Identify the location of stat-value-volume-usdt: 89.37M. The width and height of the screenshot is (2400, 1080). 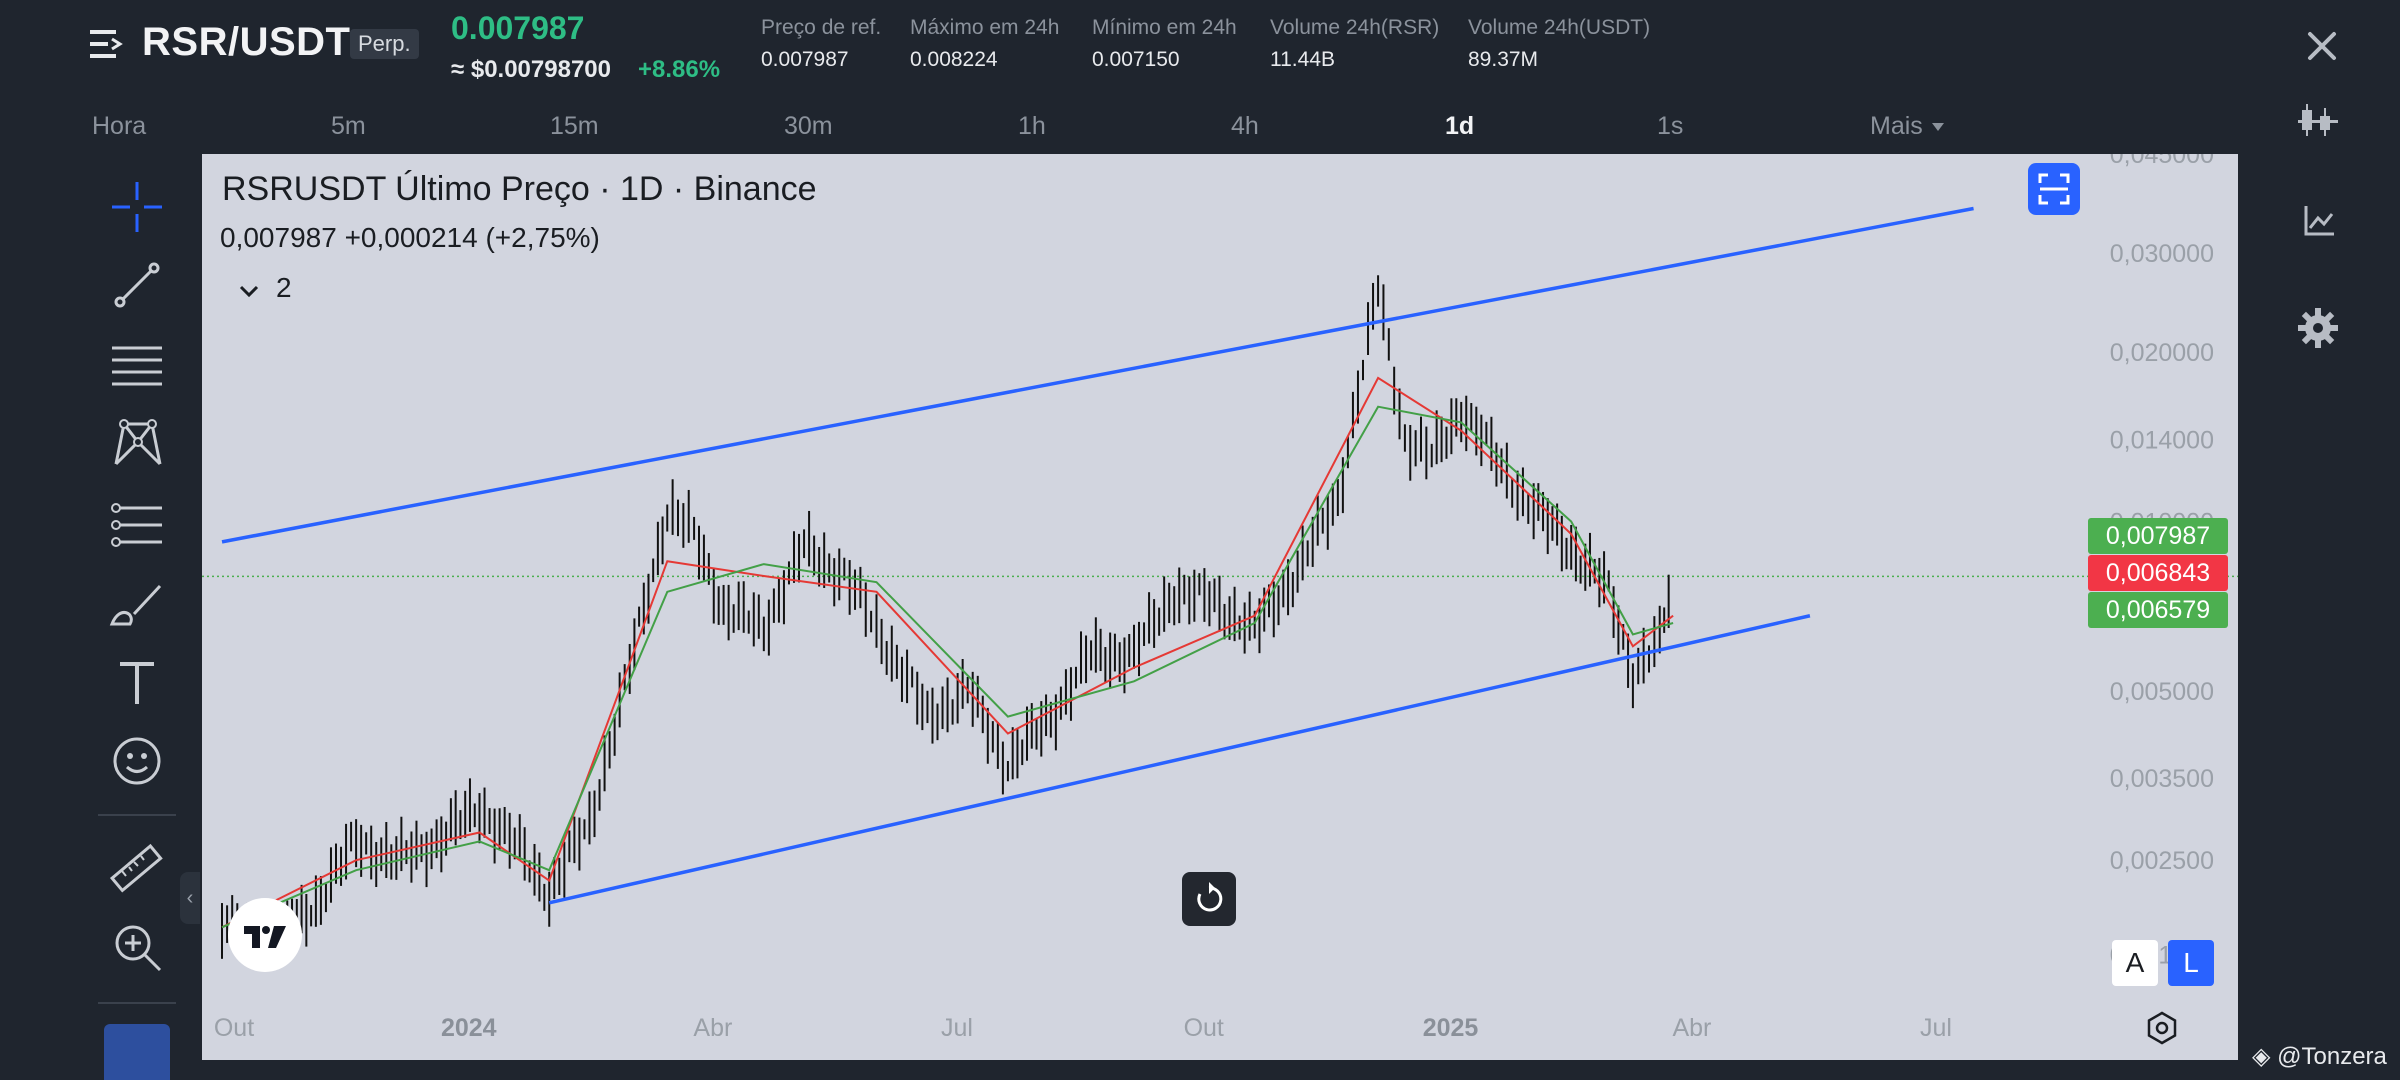
(1503, 59).